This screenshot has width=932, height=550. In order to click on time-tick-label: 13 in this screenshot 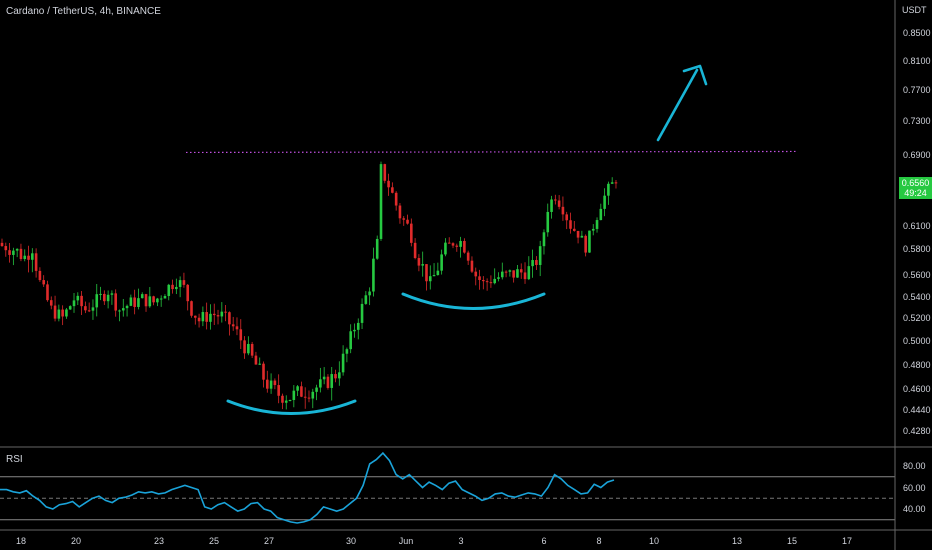, I will do `click(737, 541)`.